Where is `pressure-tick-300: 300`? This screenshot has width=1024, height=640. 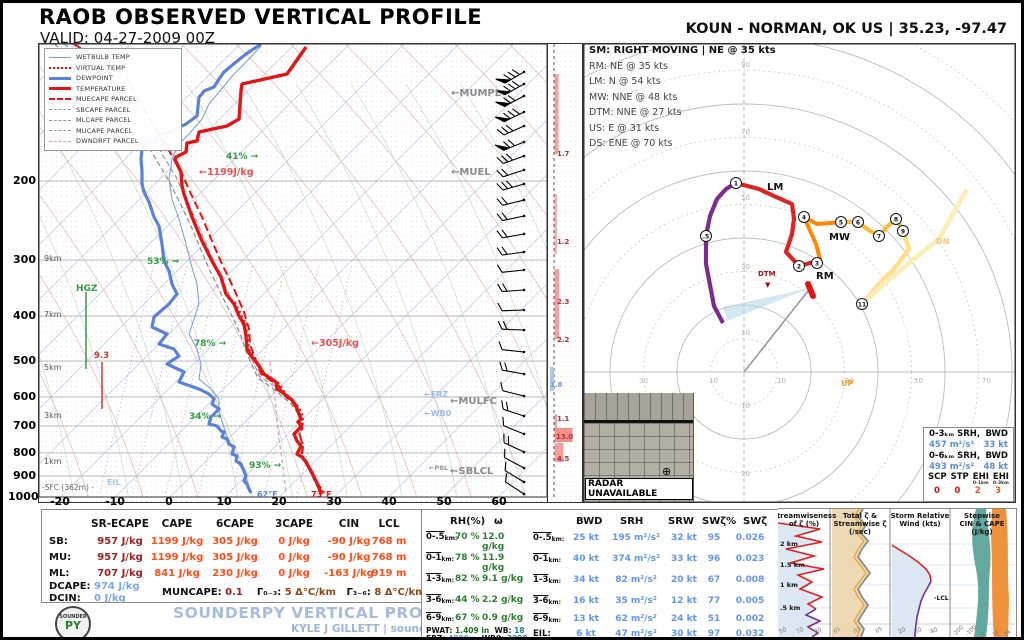 pressure-tick-300: 300 is located at coordinates (24, 259).